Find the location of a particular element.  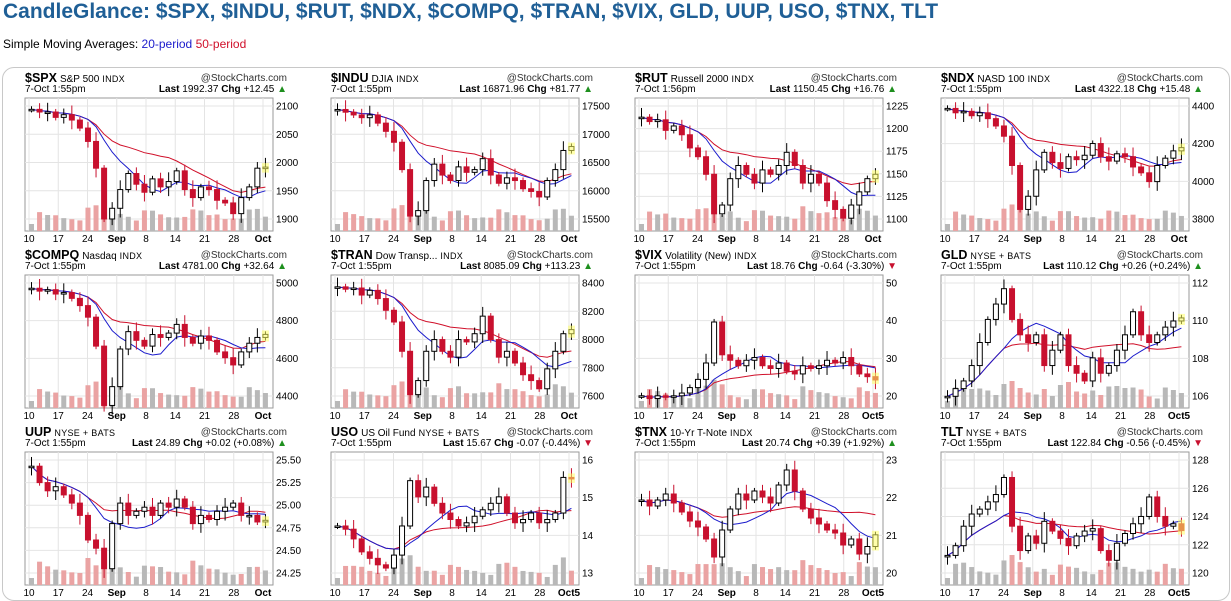

x-tick-label: 21 is located at coordinates (1121, 239).